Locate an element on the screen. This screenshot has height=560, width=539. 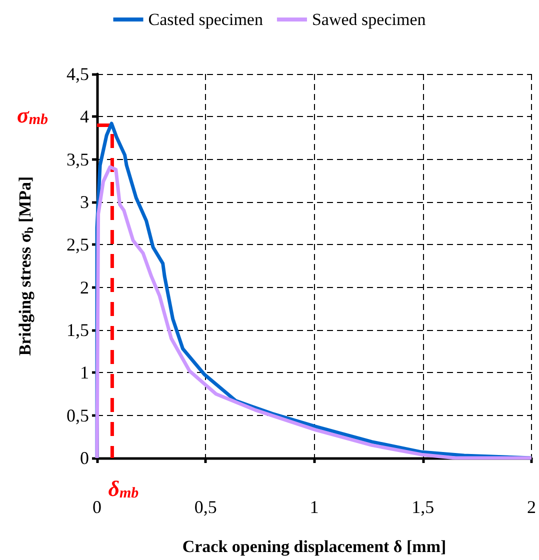
legend-label: Casted specimen is located at coordinates (206, 19).